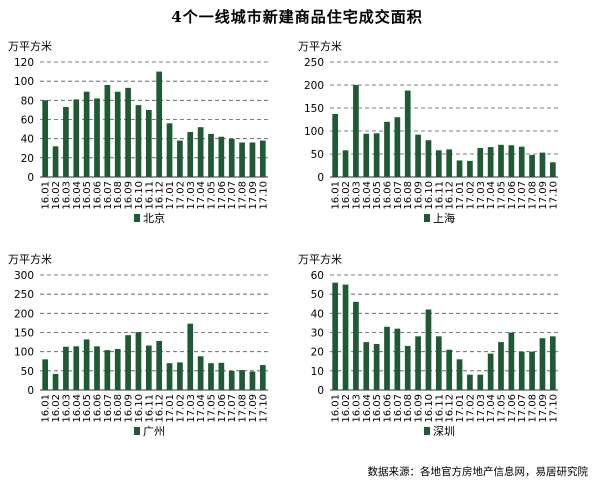  I want to click on y-tick-label: 100, so click(24, 82).